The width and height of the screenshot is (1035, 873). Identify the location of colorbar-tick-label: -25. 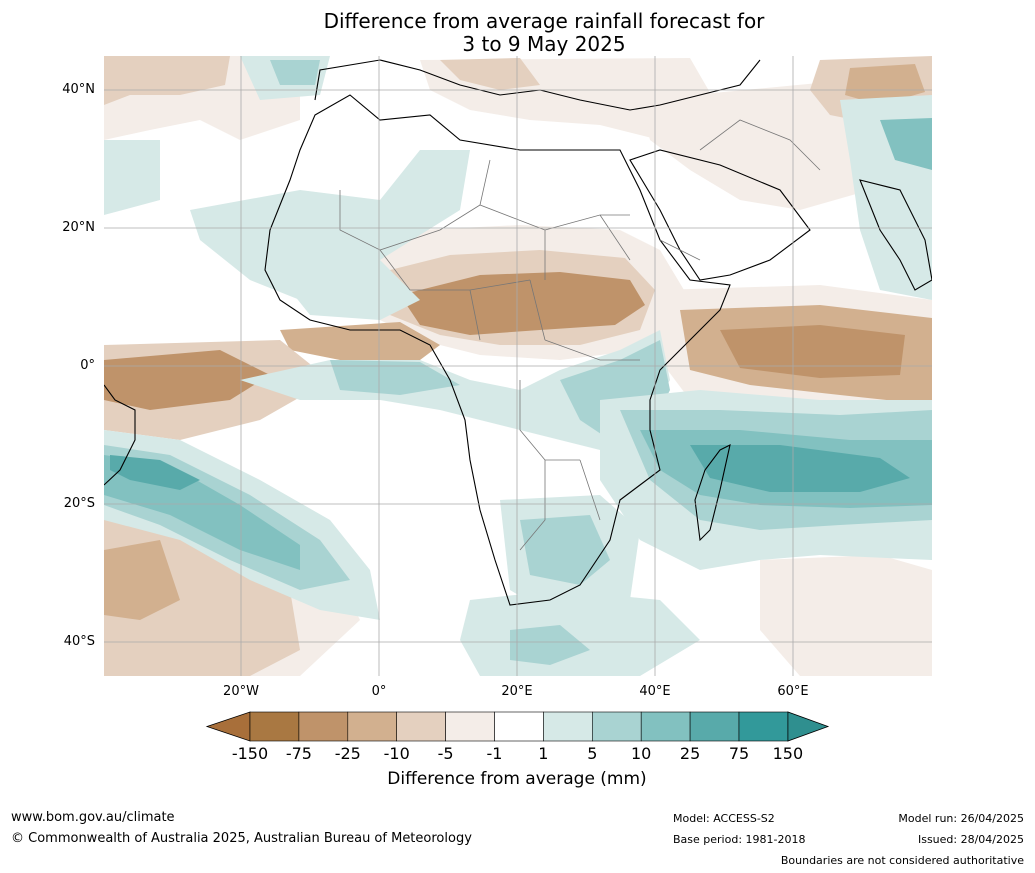
(347, 753).